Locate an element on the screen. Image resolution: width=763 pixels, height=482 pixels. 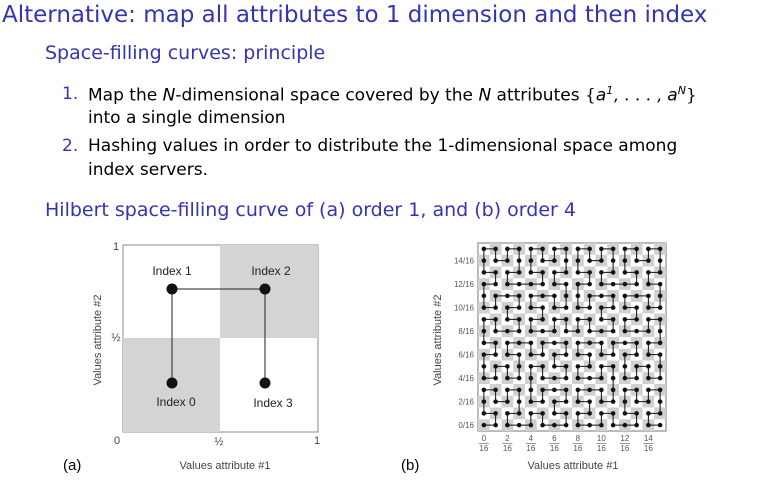
text: a is located at coordinates (672, 95).